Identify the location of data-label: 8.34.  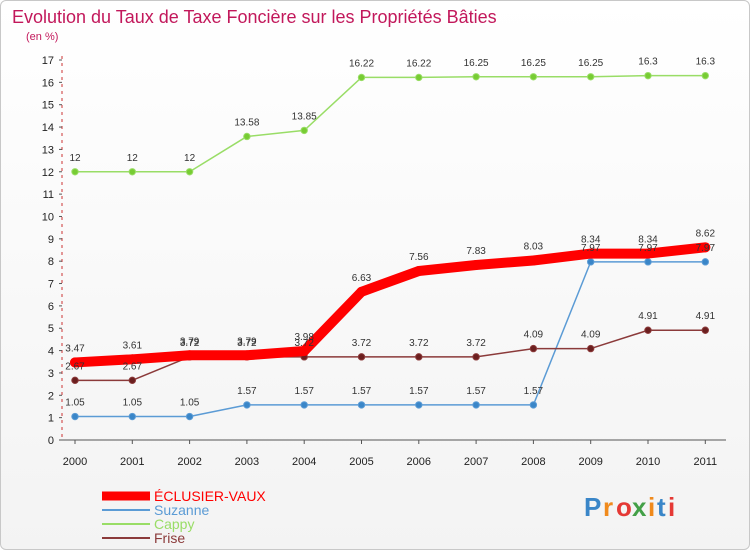
(648, 240).